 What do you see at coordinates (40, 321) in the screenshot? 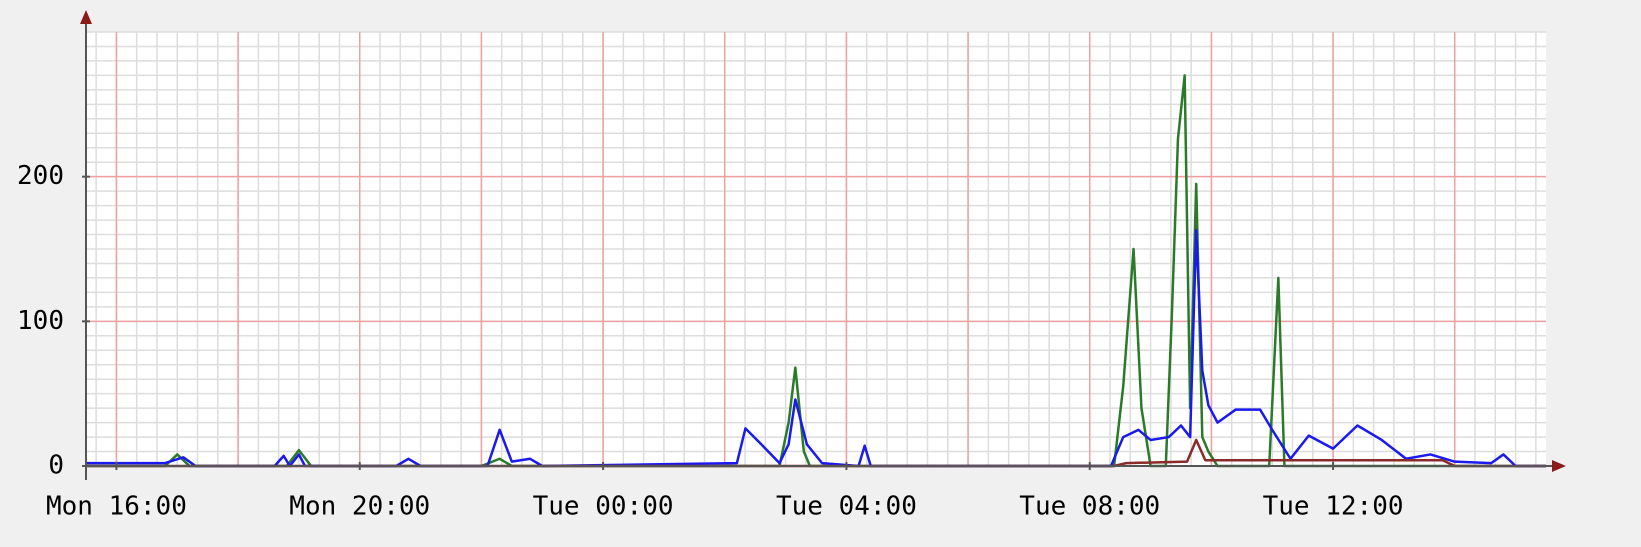
I see `y-tick-label: 100` at bounding box center [40, 321].